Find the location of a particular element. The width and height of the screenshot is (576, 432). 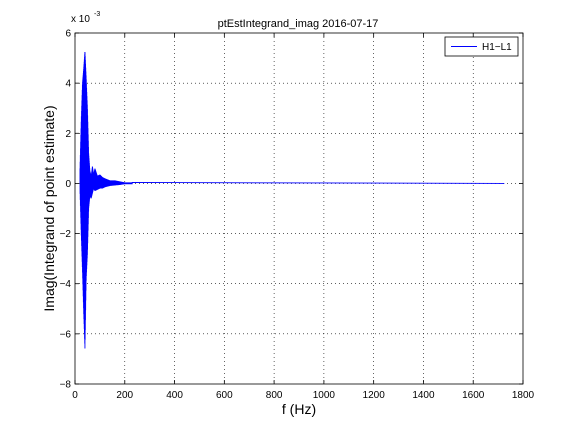

y-tick-label: −6 is located at coordinates (66, 334).